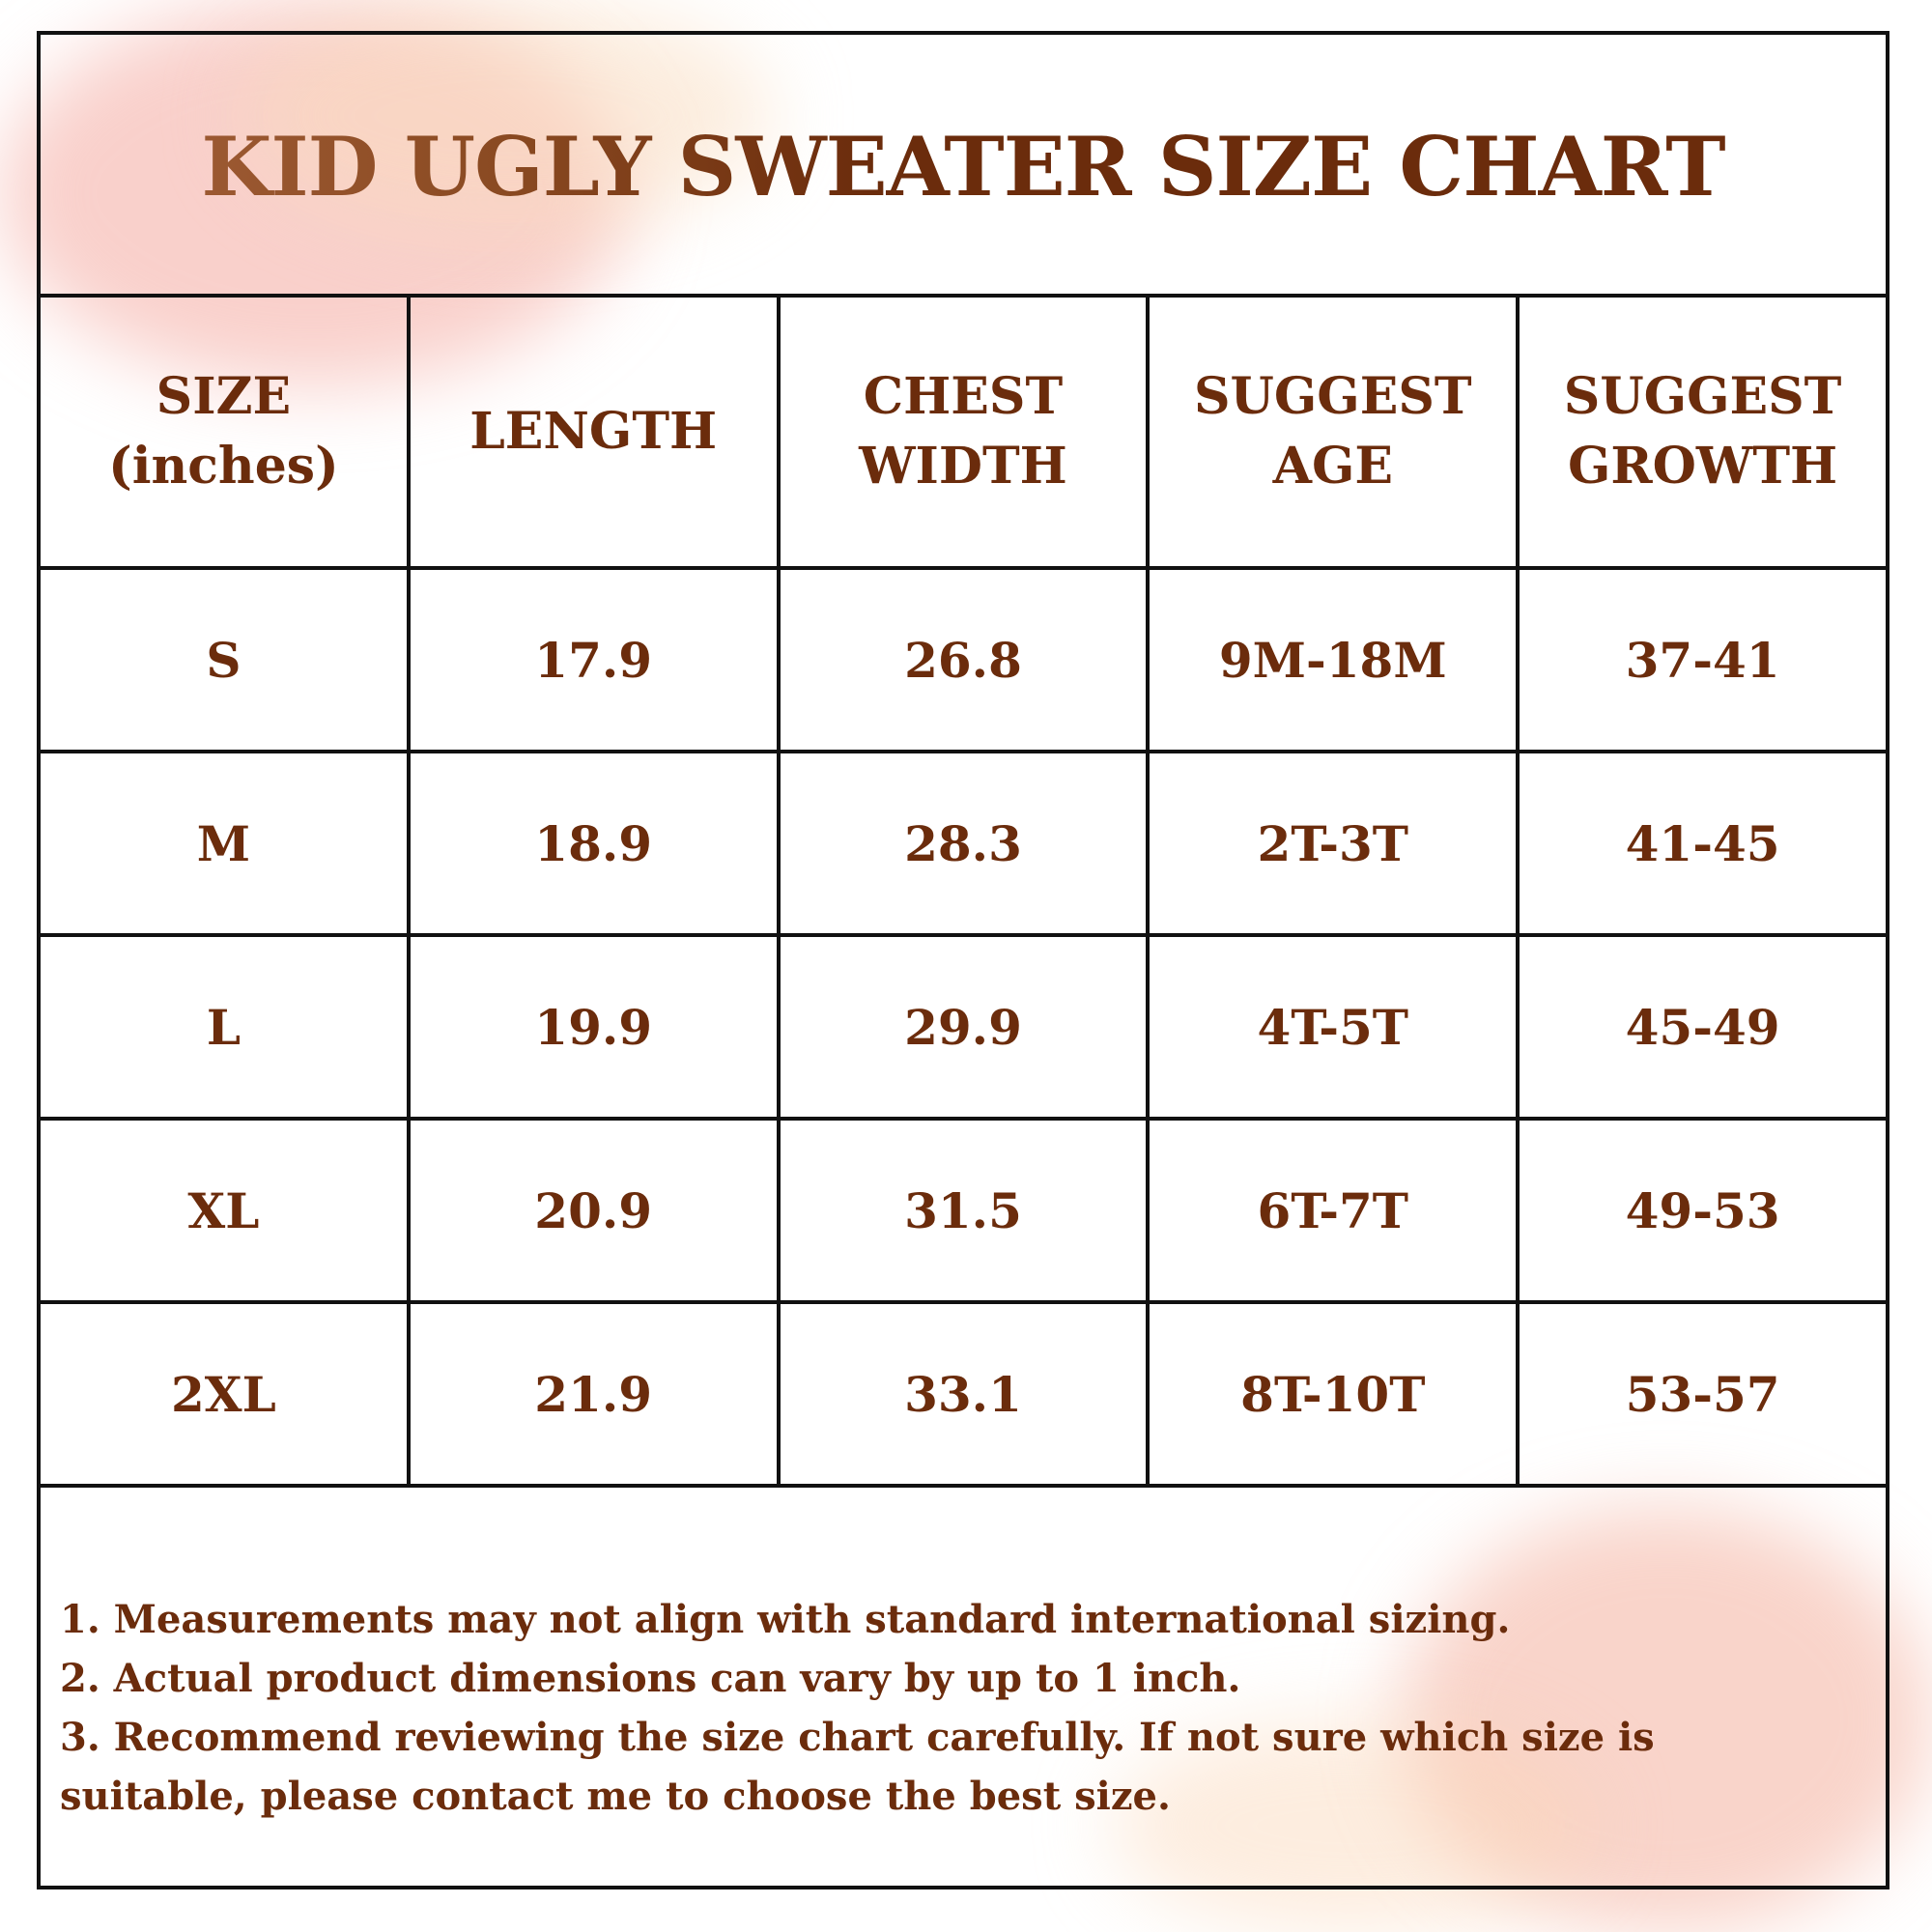  Describe the element at coordinates (963, 466) in the screenshot. I see `header-text: WIDTH` at that location.